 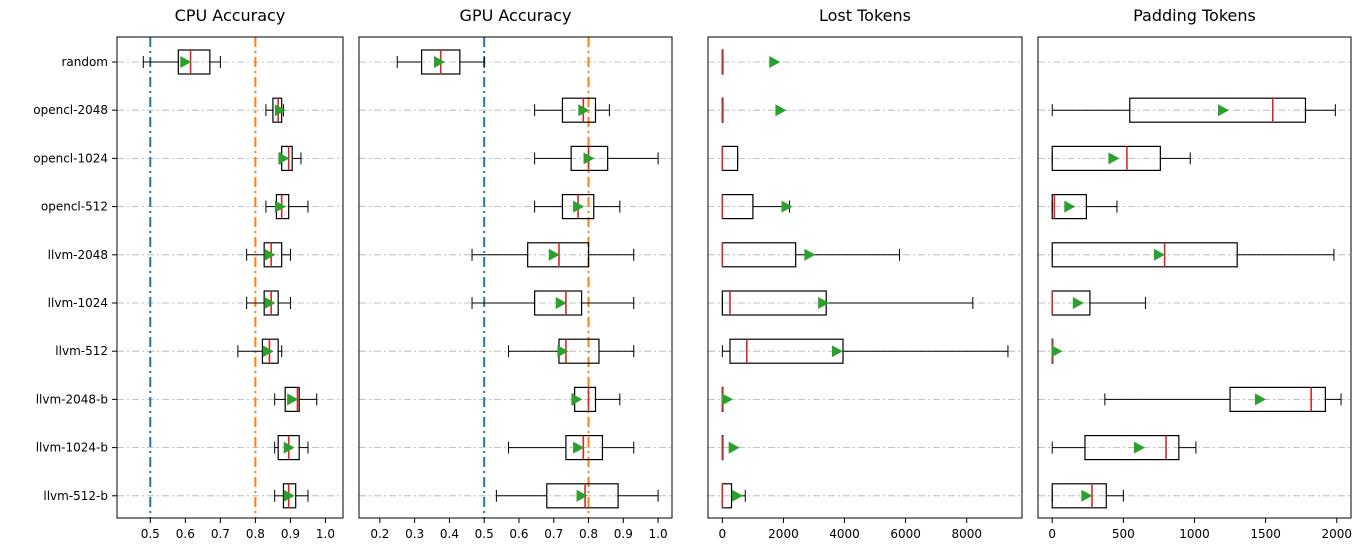 What do you see at coordinates (905, 534) in the screenshot?
I see `x-tick-label: 6000` at bounding box center [905, 534].